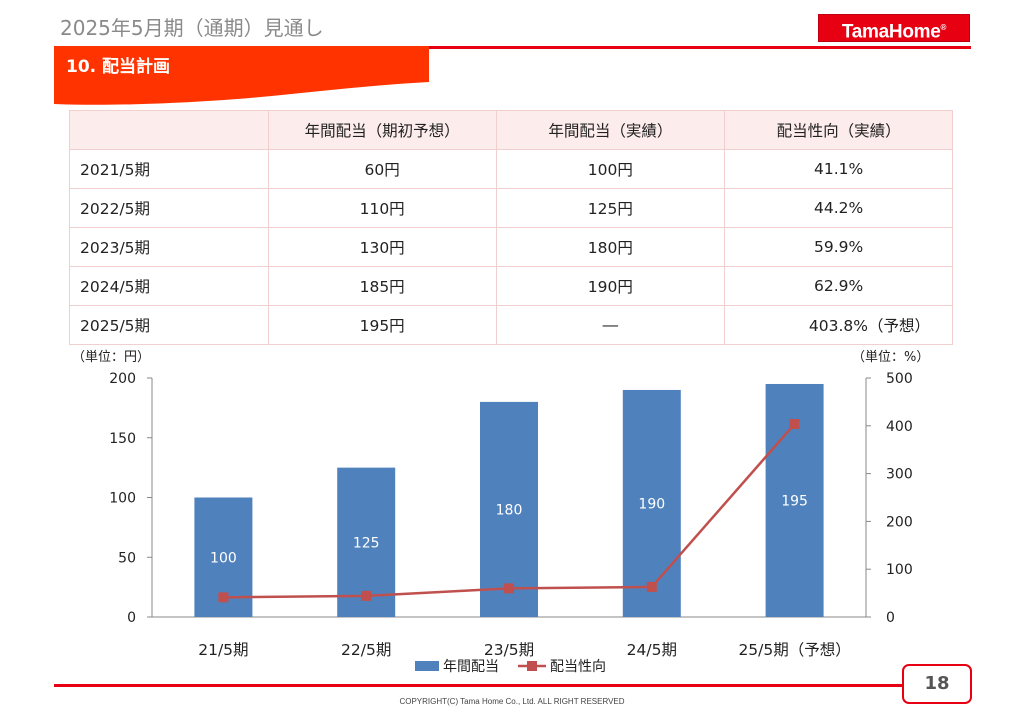  Describe the element at coordinates (899, 570) in the screenshot. I see `right-tick-label: 100` at that location.